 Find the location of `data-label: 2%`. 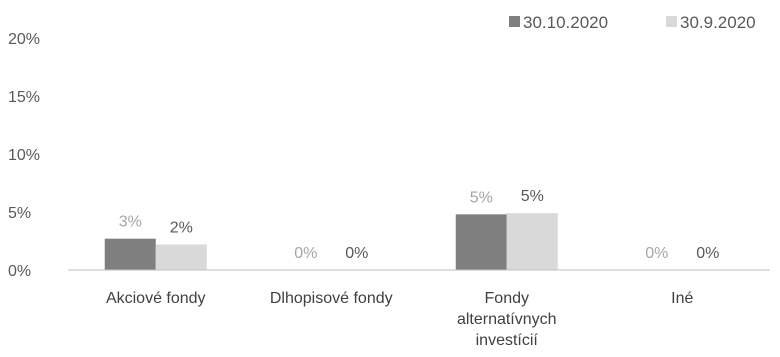

data-label: 2% is located at coordinates (181, 227).